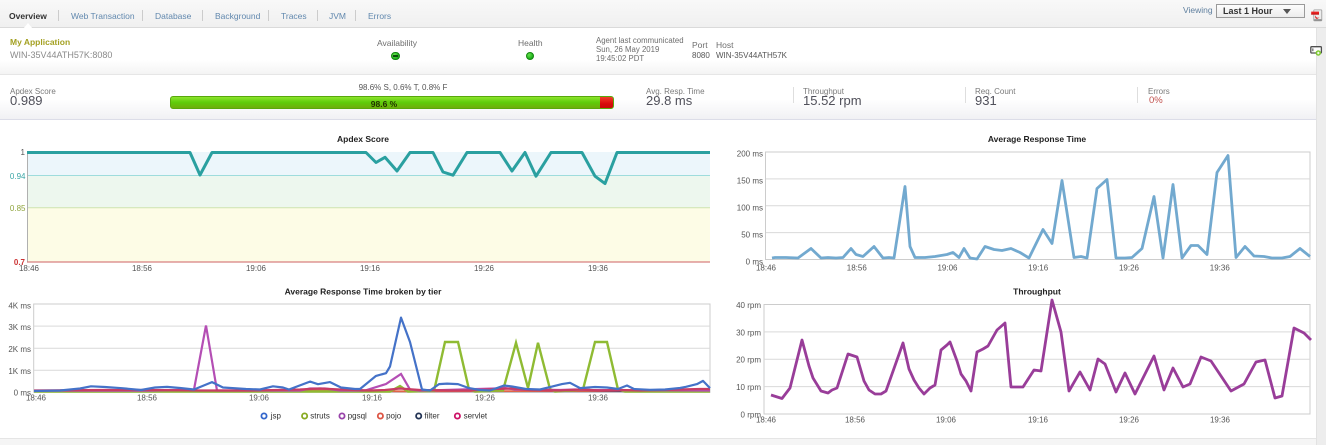 The width and height of the screenshot is (1326, 445). I want to click on svg-text: 4K ms, so click(19, 305).